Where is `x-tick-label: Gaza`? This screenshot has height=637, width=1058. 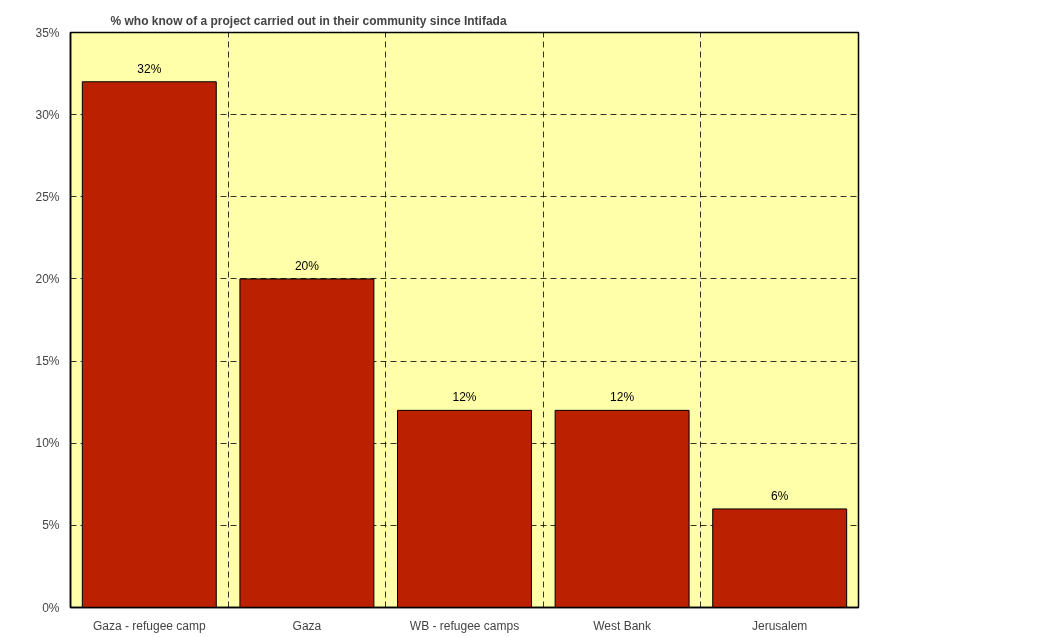 x-tick-label: Gaza is located at coordinates (307, 625).